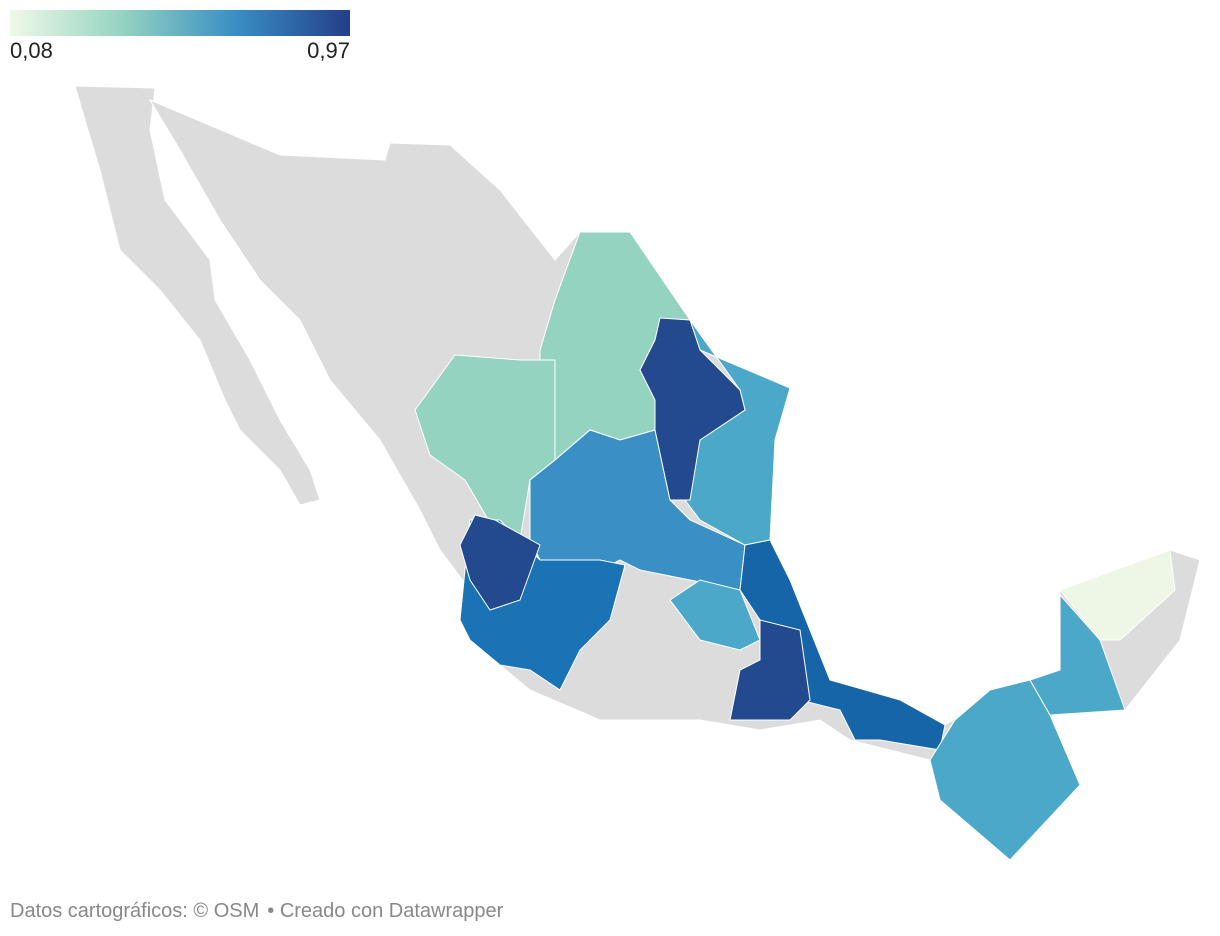  Describe the element at coordinates (385, 911) in the screenshot. I see `footer-credit: • Creado con Datawrapper` at that location.